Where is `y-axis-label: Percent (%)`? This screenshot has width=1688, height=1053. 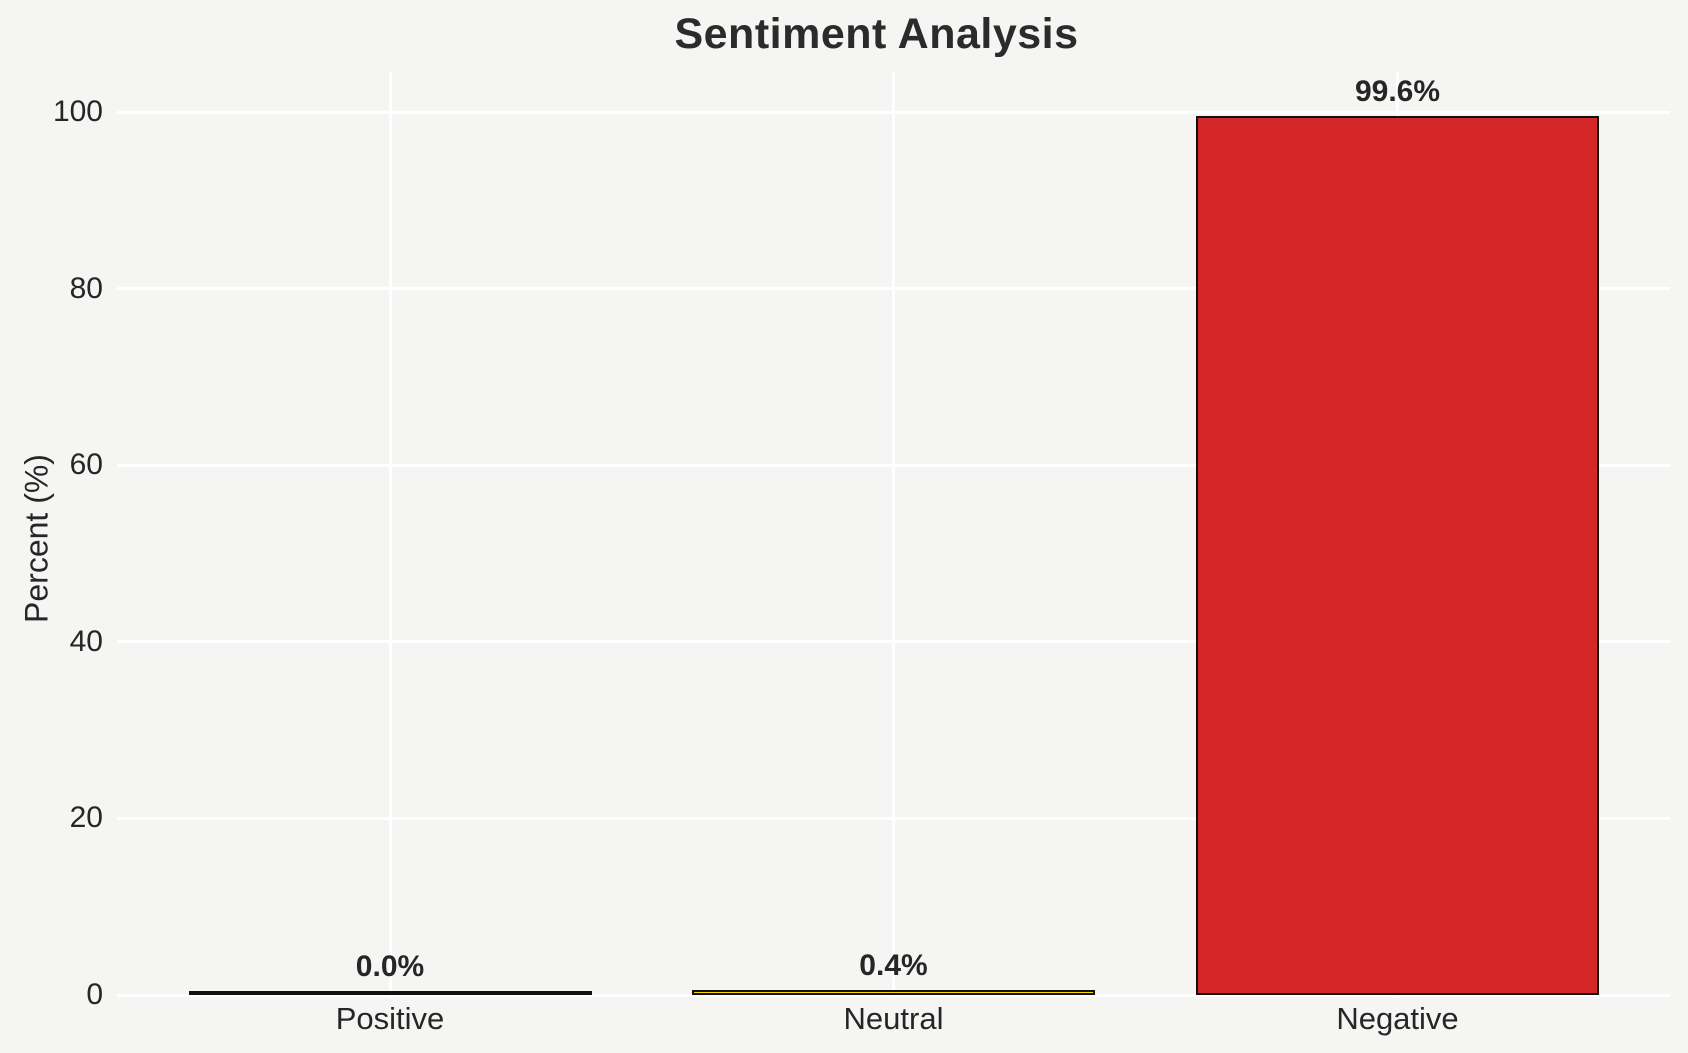 y-axis-label: Percent (%) is located at coordinates (36, 538).